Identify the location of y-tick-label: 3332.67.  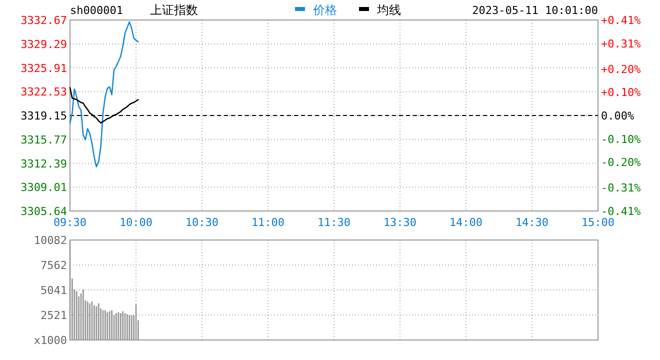
(43, 20).